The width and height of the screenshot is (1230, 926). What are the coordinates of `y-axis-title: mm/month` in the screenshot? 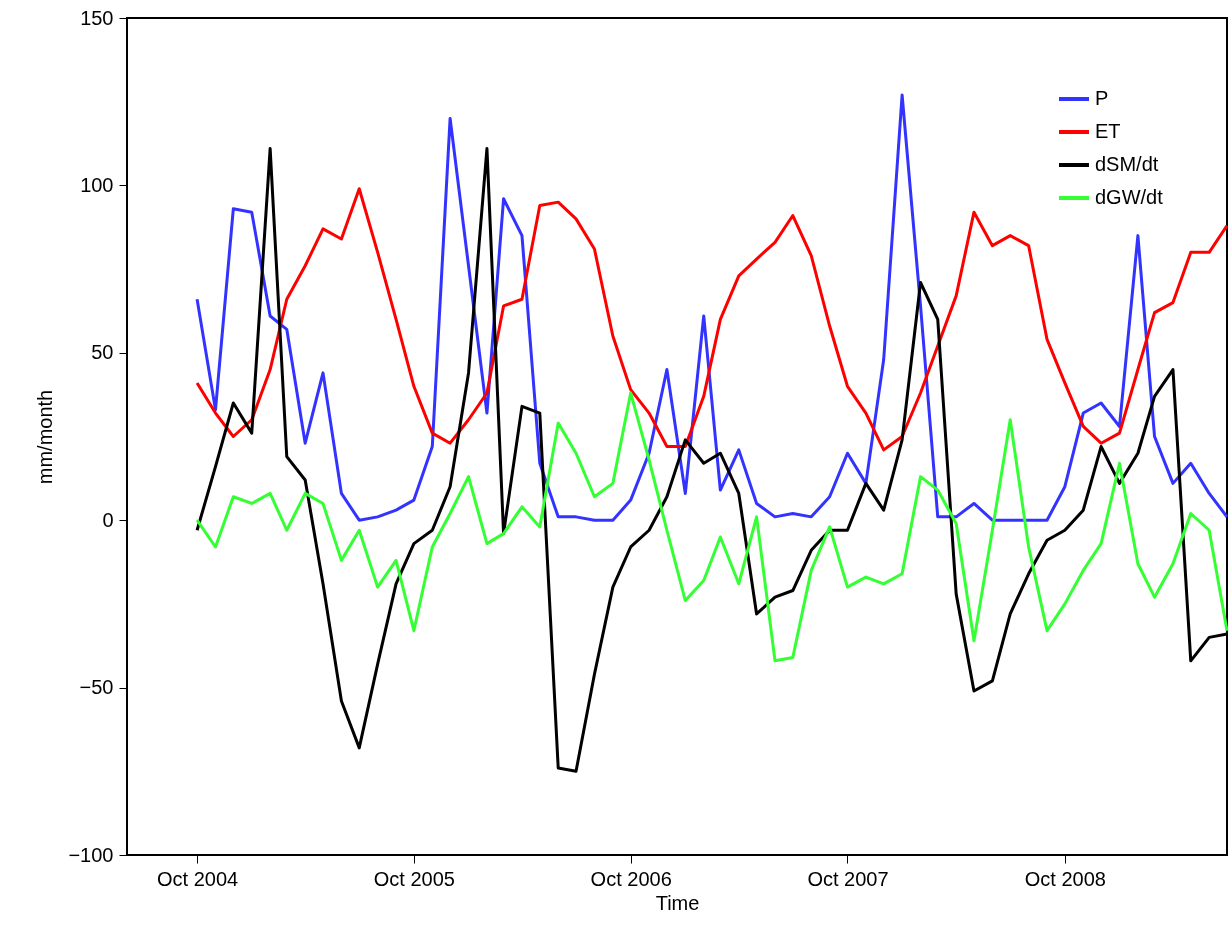 It's located at (45, 437).